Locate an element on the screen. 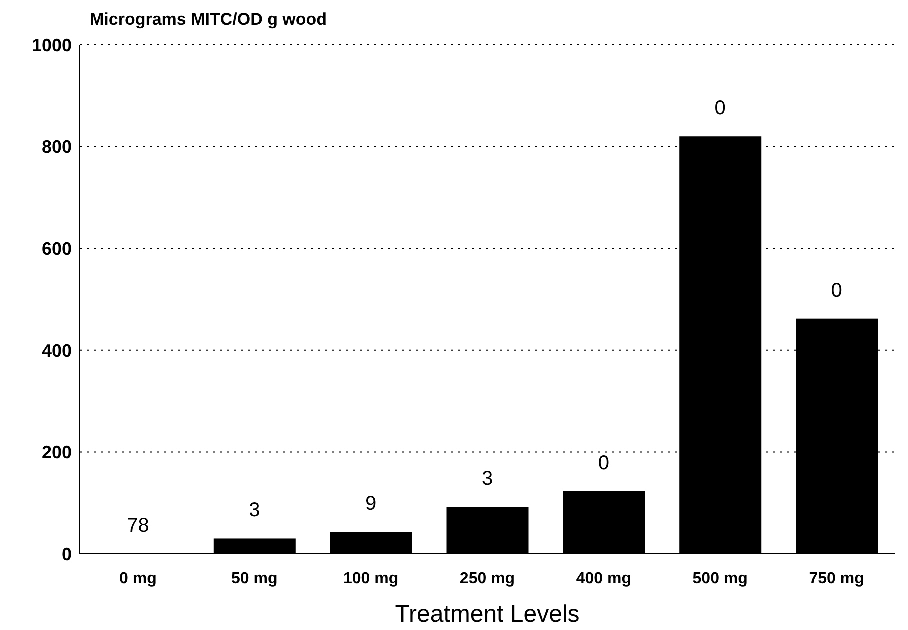 This screenshot has height=630, width=908. x-tick-label: 50 mg is located at coordinates (255, 579).